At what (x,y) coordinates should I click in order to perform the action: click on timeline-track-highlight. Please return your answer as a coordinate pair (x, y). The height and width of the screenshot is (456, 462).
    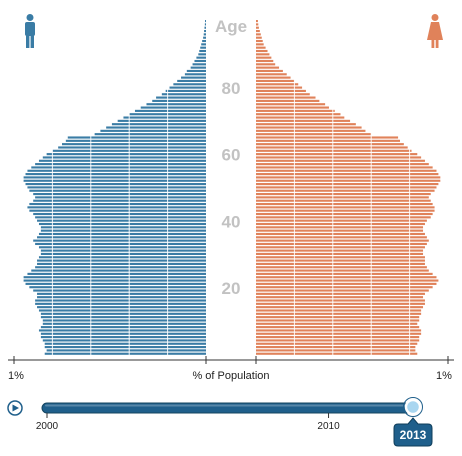
    Looking at the image, I should click on (230, 405).